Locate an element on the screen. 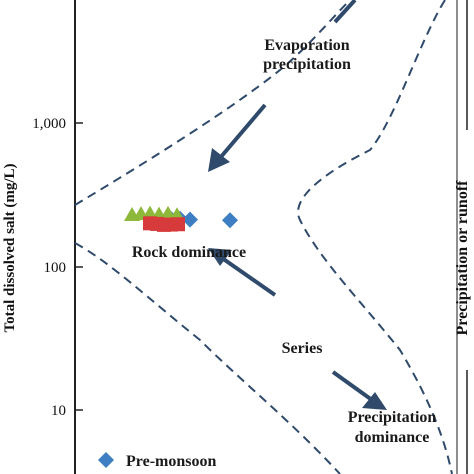  legend-label-pre-monsoon: Pre-monsoon is located at coordinates (171, 461).